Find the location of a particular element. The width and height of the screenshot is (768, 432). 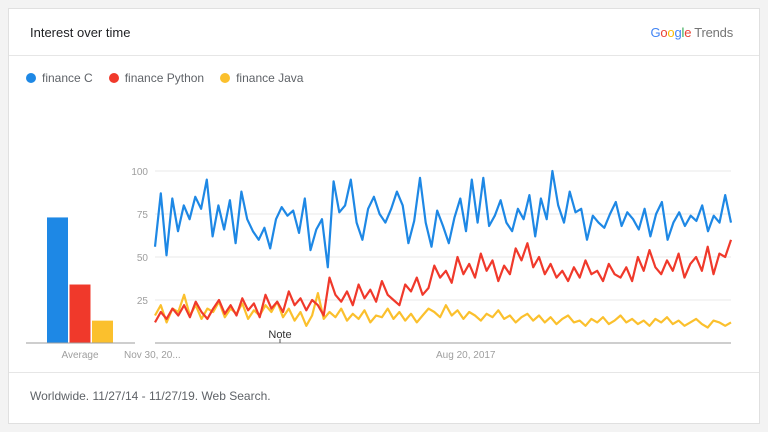

y-tick-label: 75 is located at coordinates (143, 215).